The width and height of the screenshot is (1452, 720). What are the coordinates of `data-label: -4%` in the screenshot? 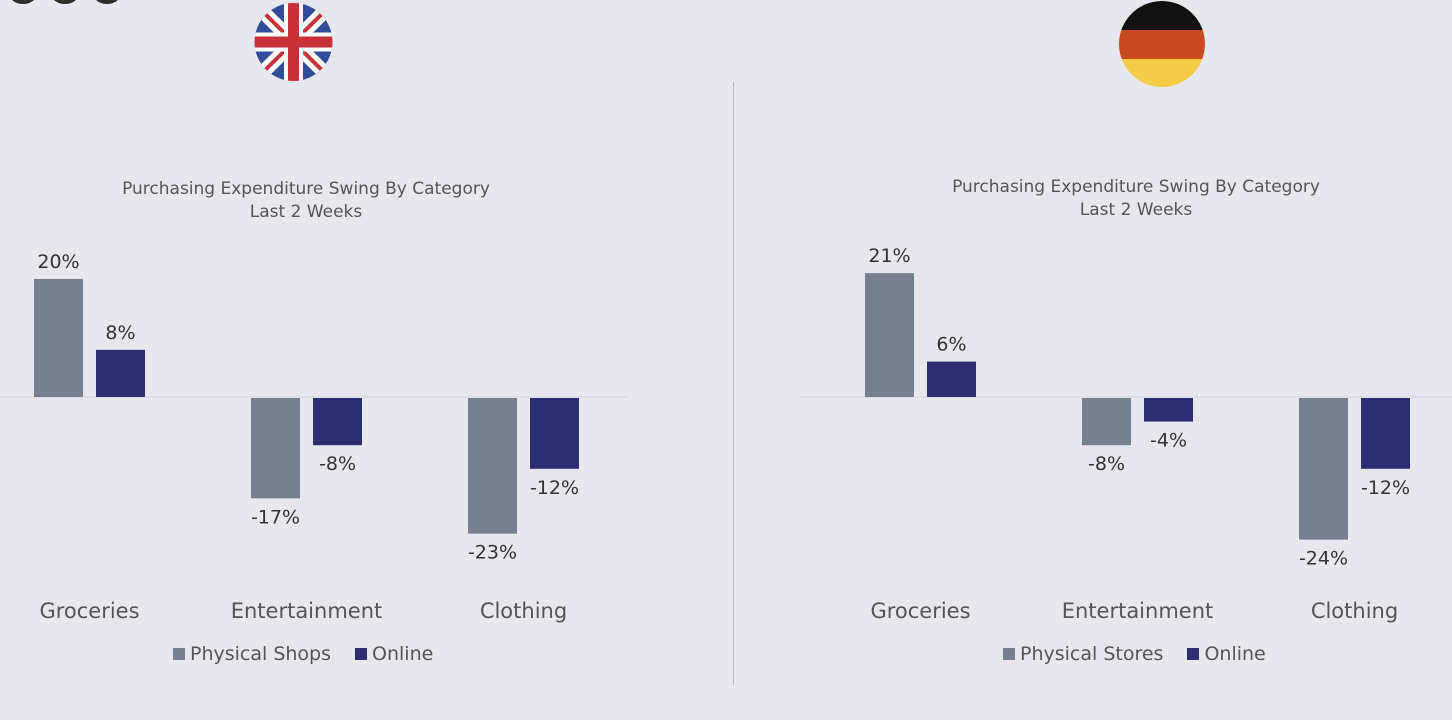 It's located at (1168, 441).